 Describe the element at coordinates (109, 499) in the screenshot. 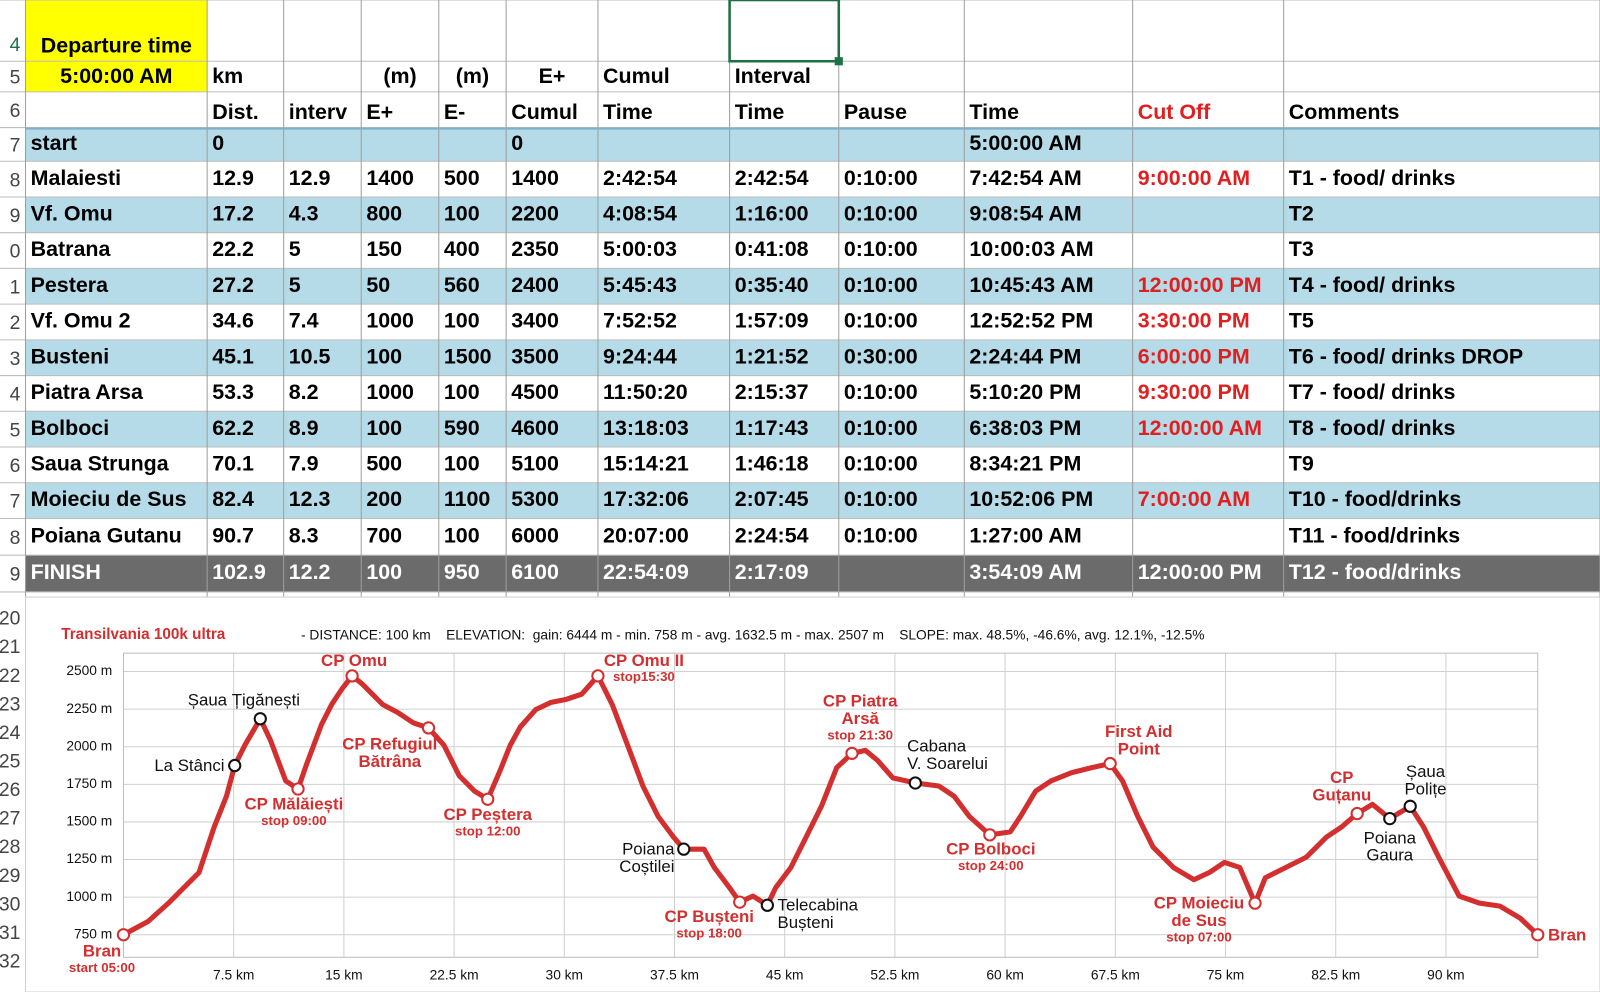

I see `cell-text: Moieciu de Sus` at that location.